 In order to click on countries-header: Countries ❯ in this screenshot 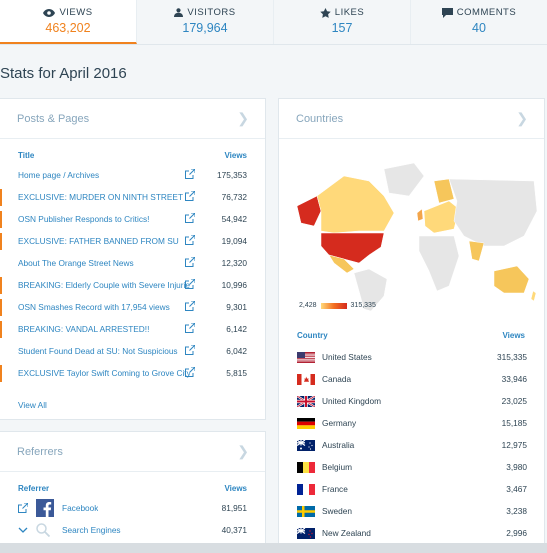, I will do `click(411, 119)`.